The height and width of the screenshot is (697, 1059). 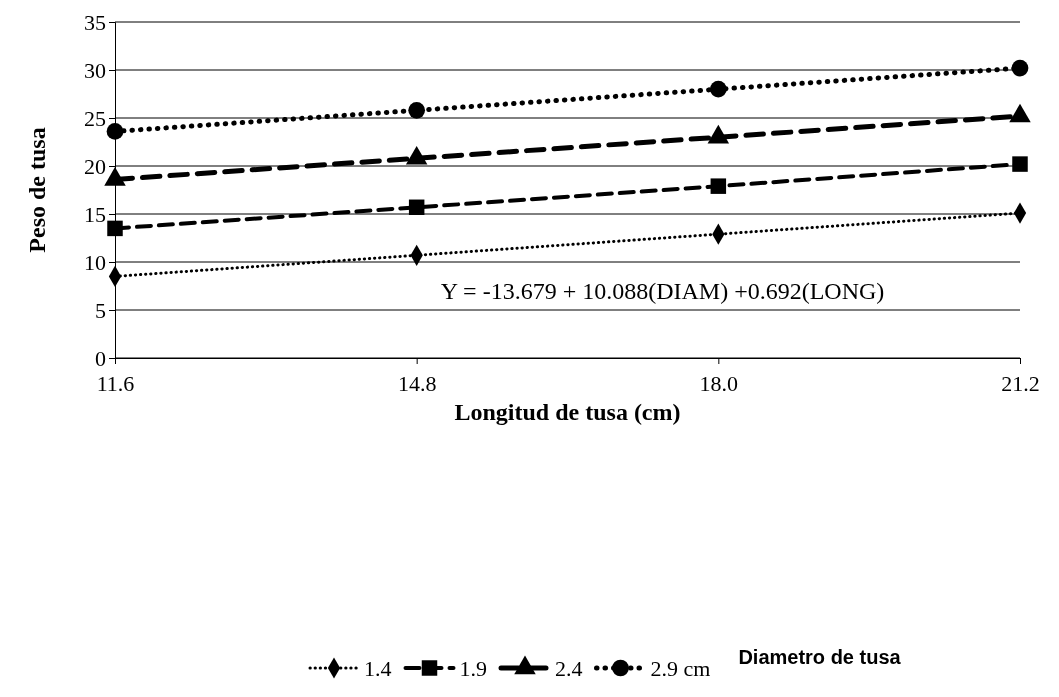 I want to click on y-tick-label: 35, so click(x=95, y=22).